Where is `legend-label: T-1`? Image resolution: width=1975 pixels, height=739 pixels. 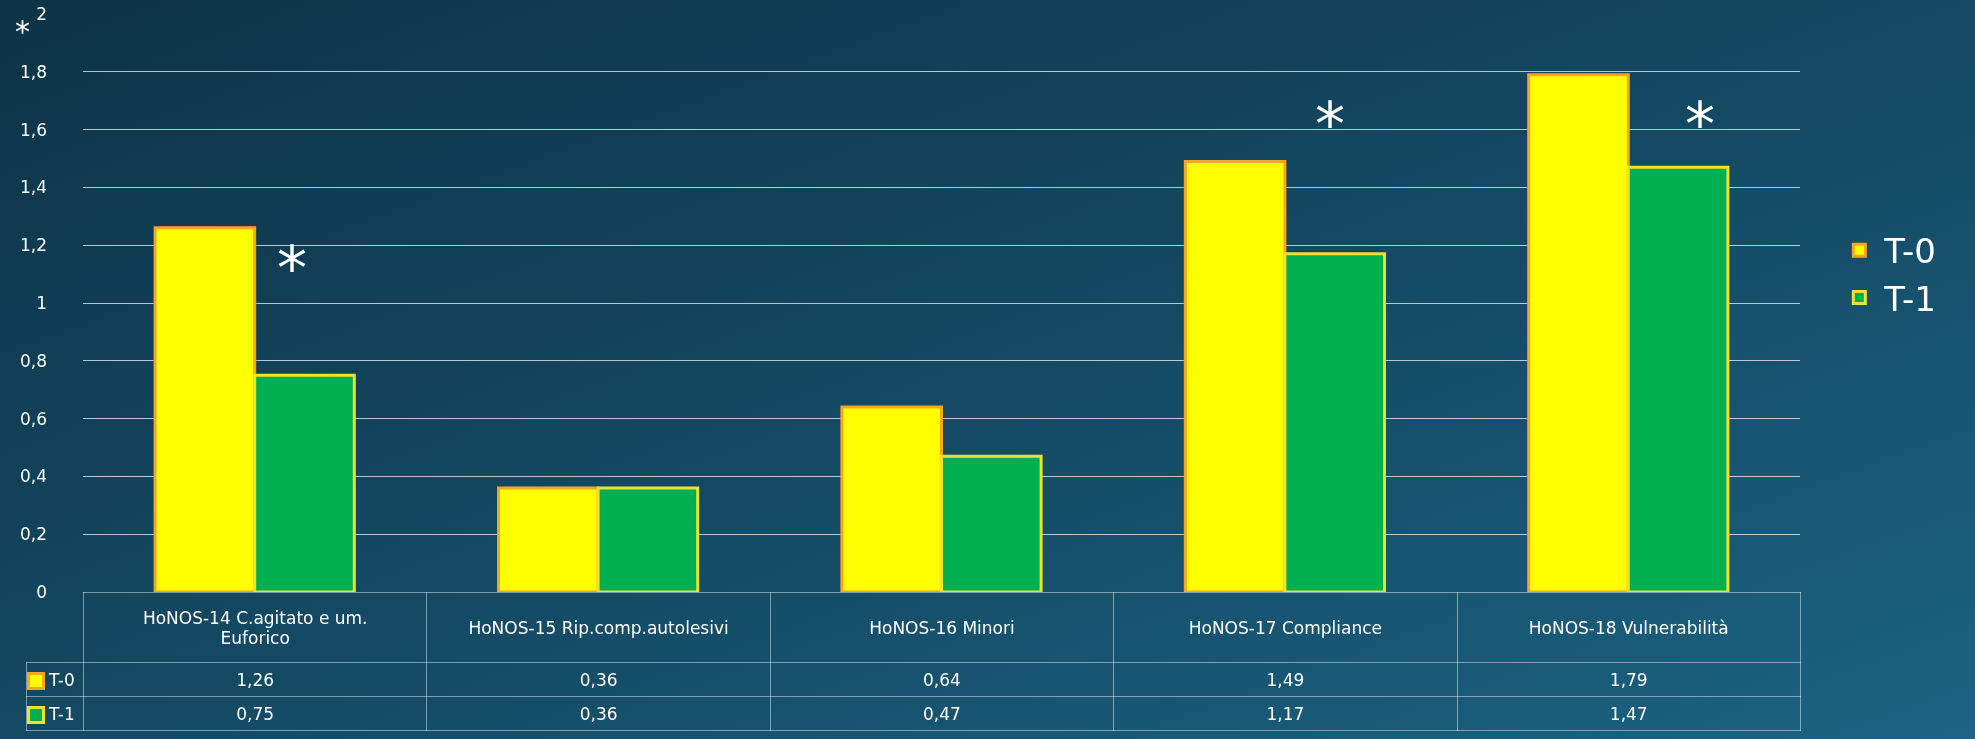
legend-label: T-1 is located at coordinates (1909, 298).